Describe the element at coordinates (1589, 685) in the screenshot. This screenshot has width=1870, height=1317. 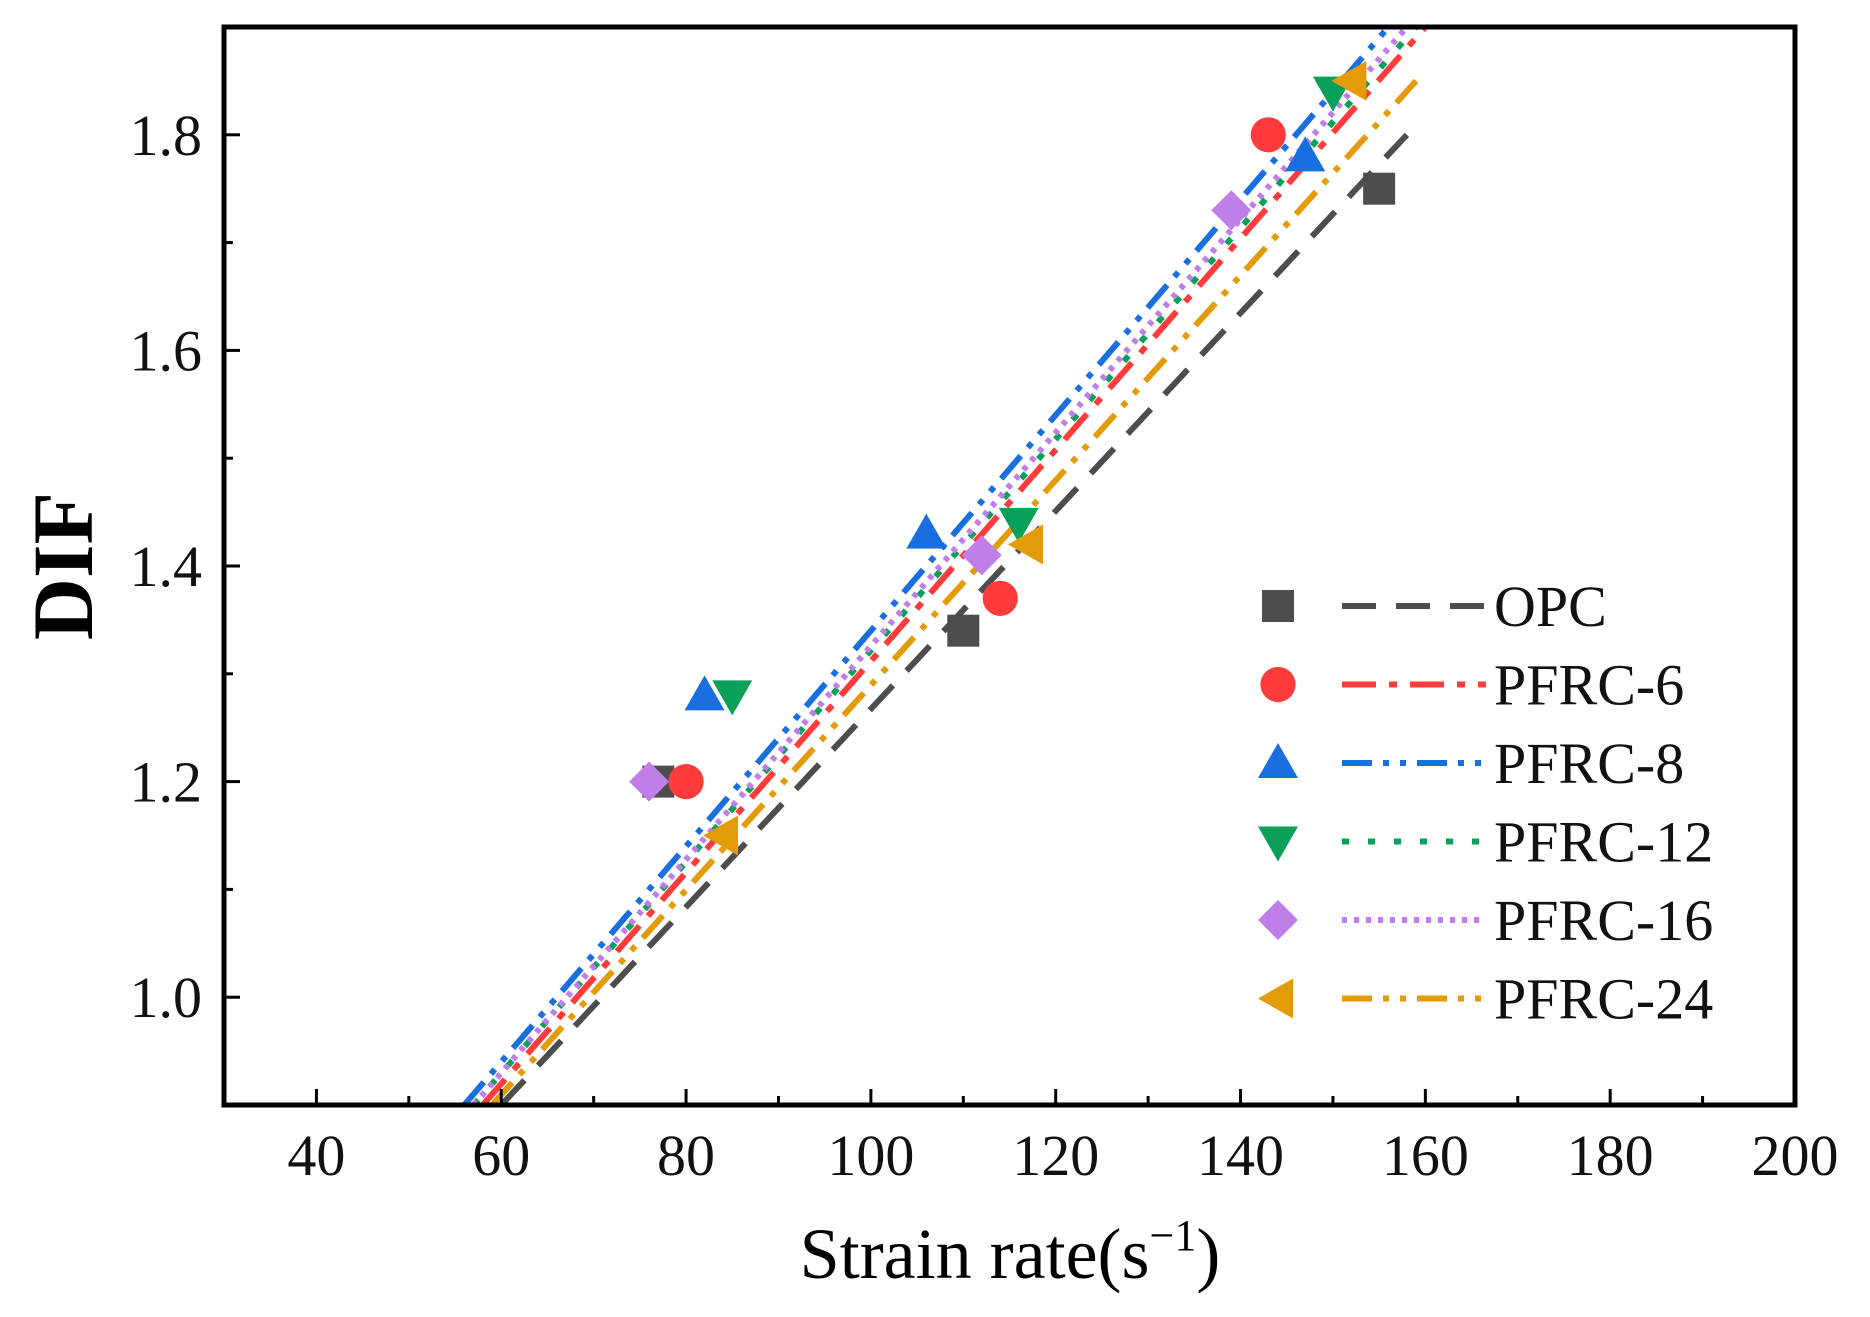
I see `legend-label-pfrc-6: PFRC-6` at that location.